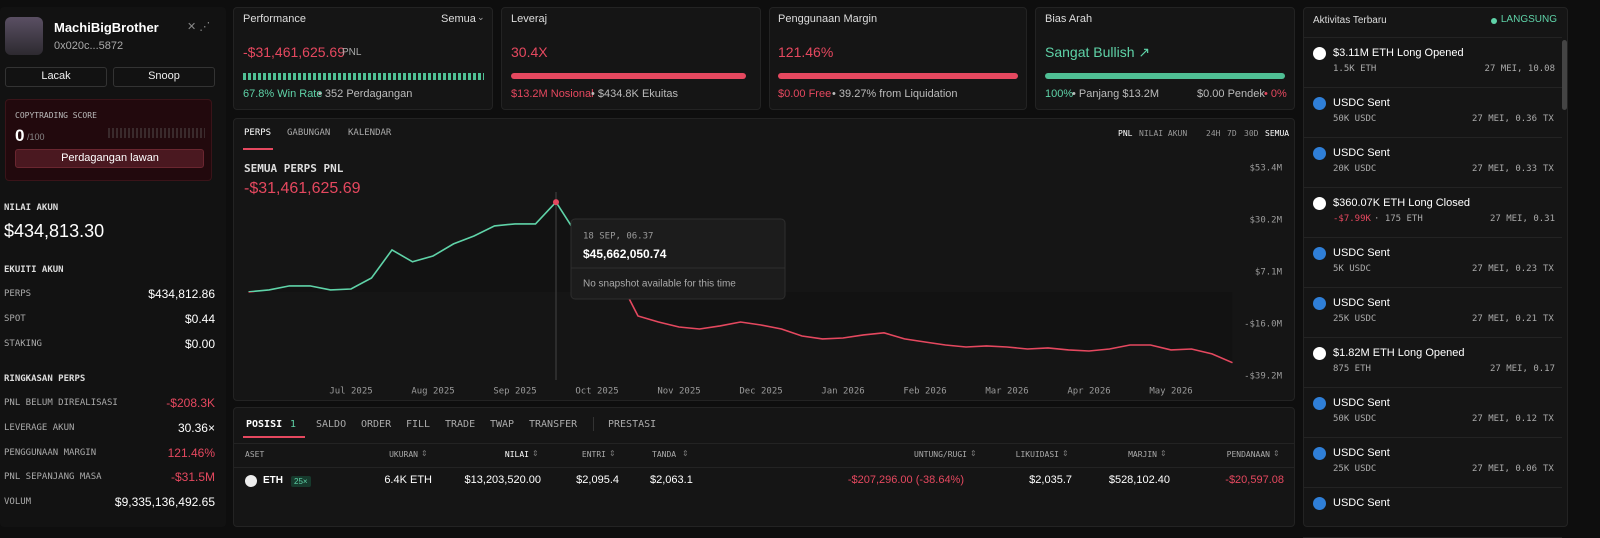  I want to click on leverage-badge: 25×, so click(301, 481).